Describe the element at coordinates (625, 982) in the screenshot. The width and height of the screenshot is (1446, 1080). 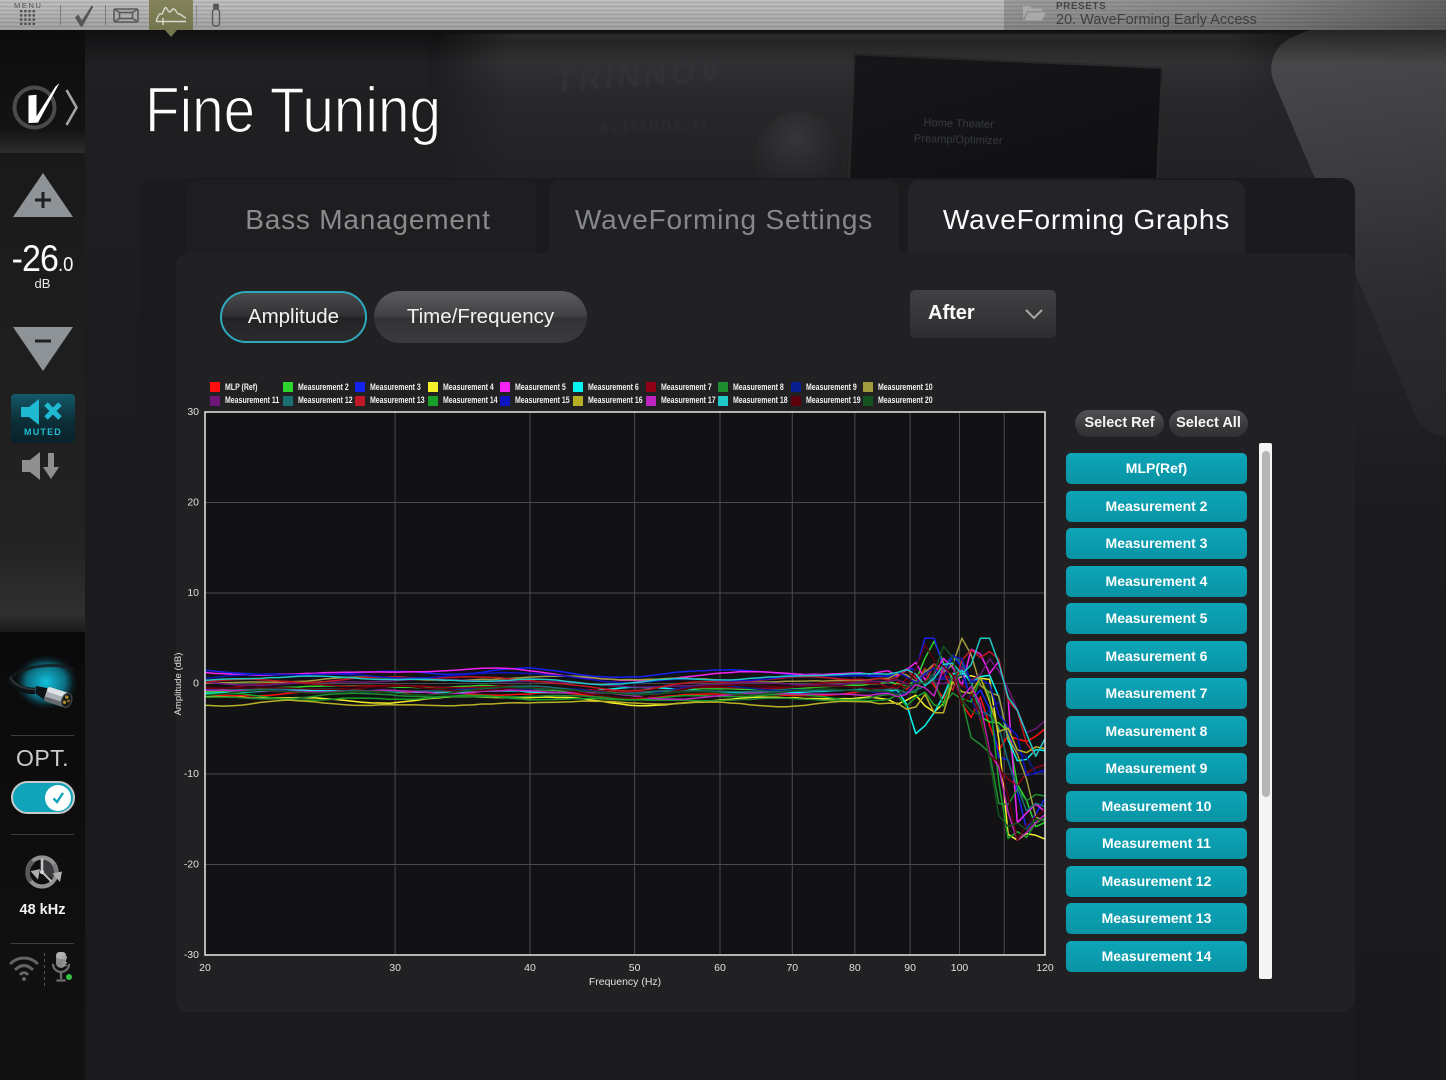
I see `svg-text: Frequency (Hz)` at that location.